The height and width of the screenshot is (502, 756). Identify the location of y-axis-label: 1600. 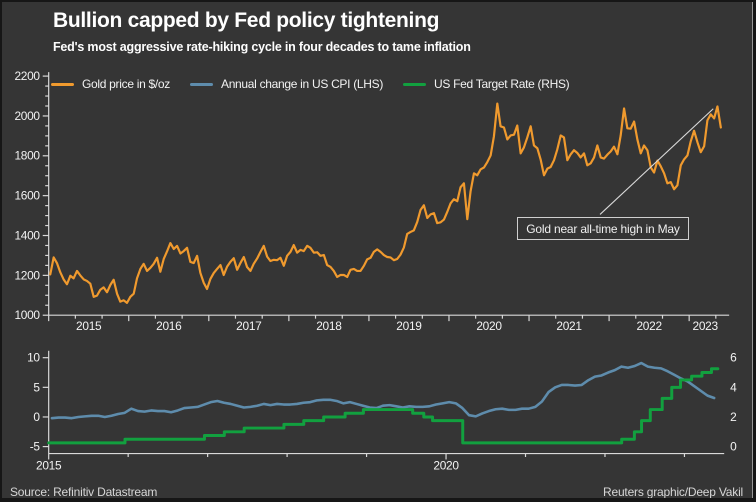
(27, 196).